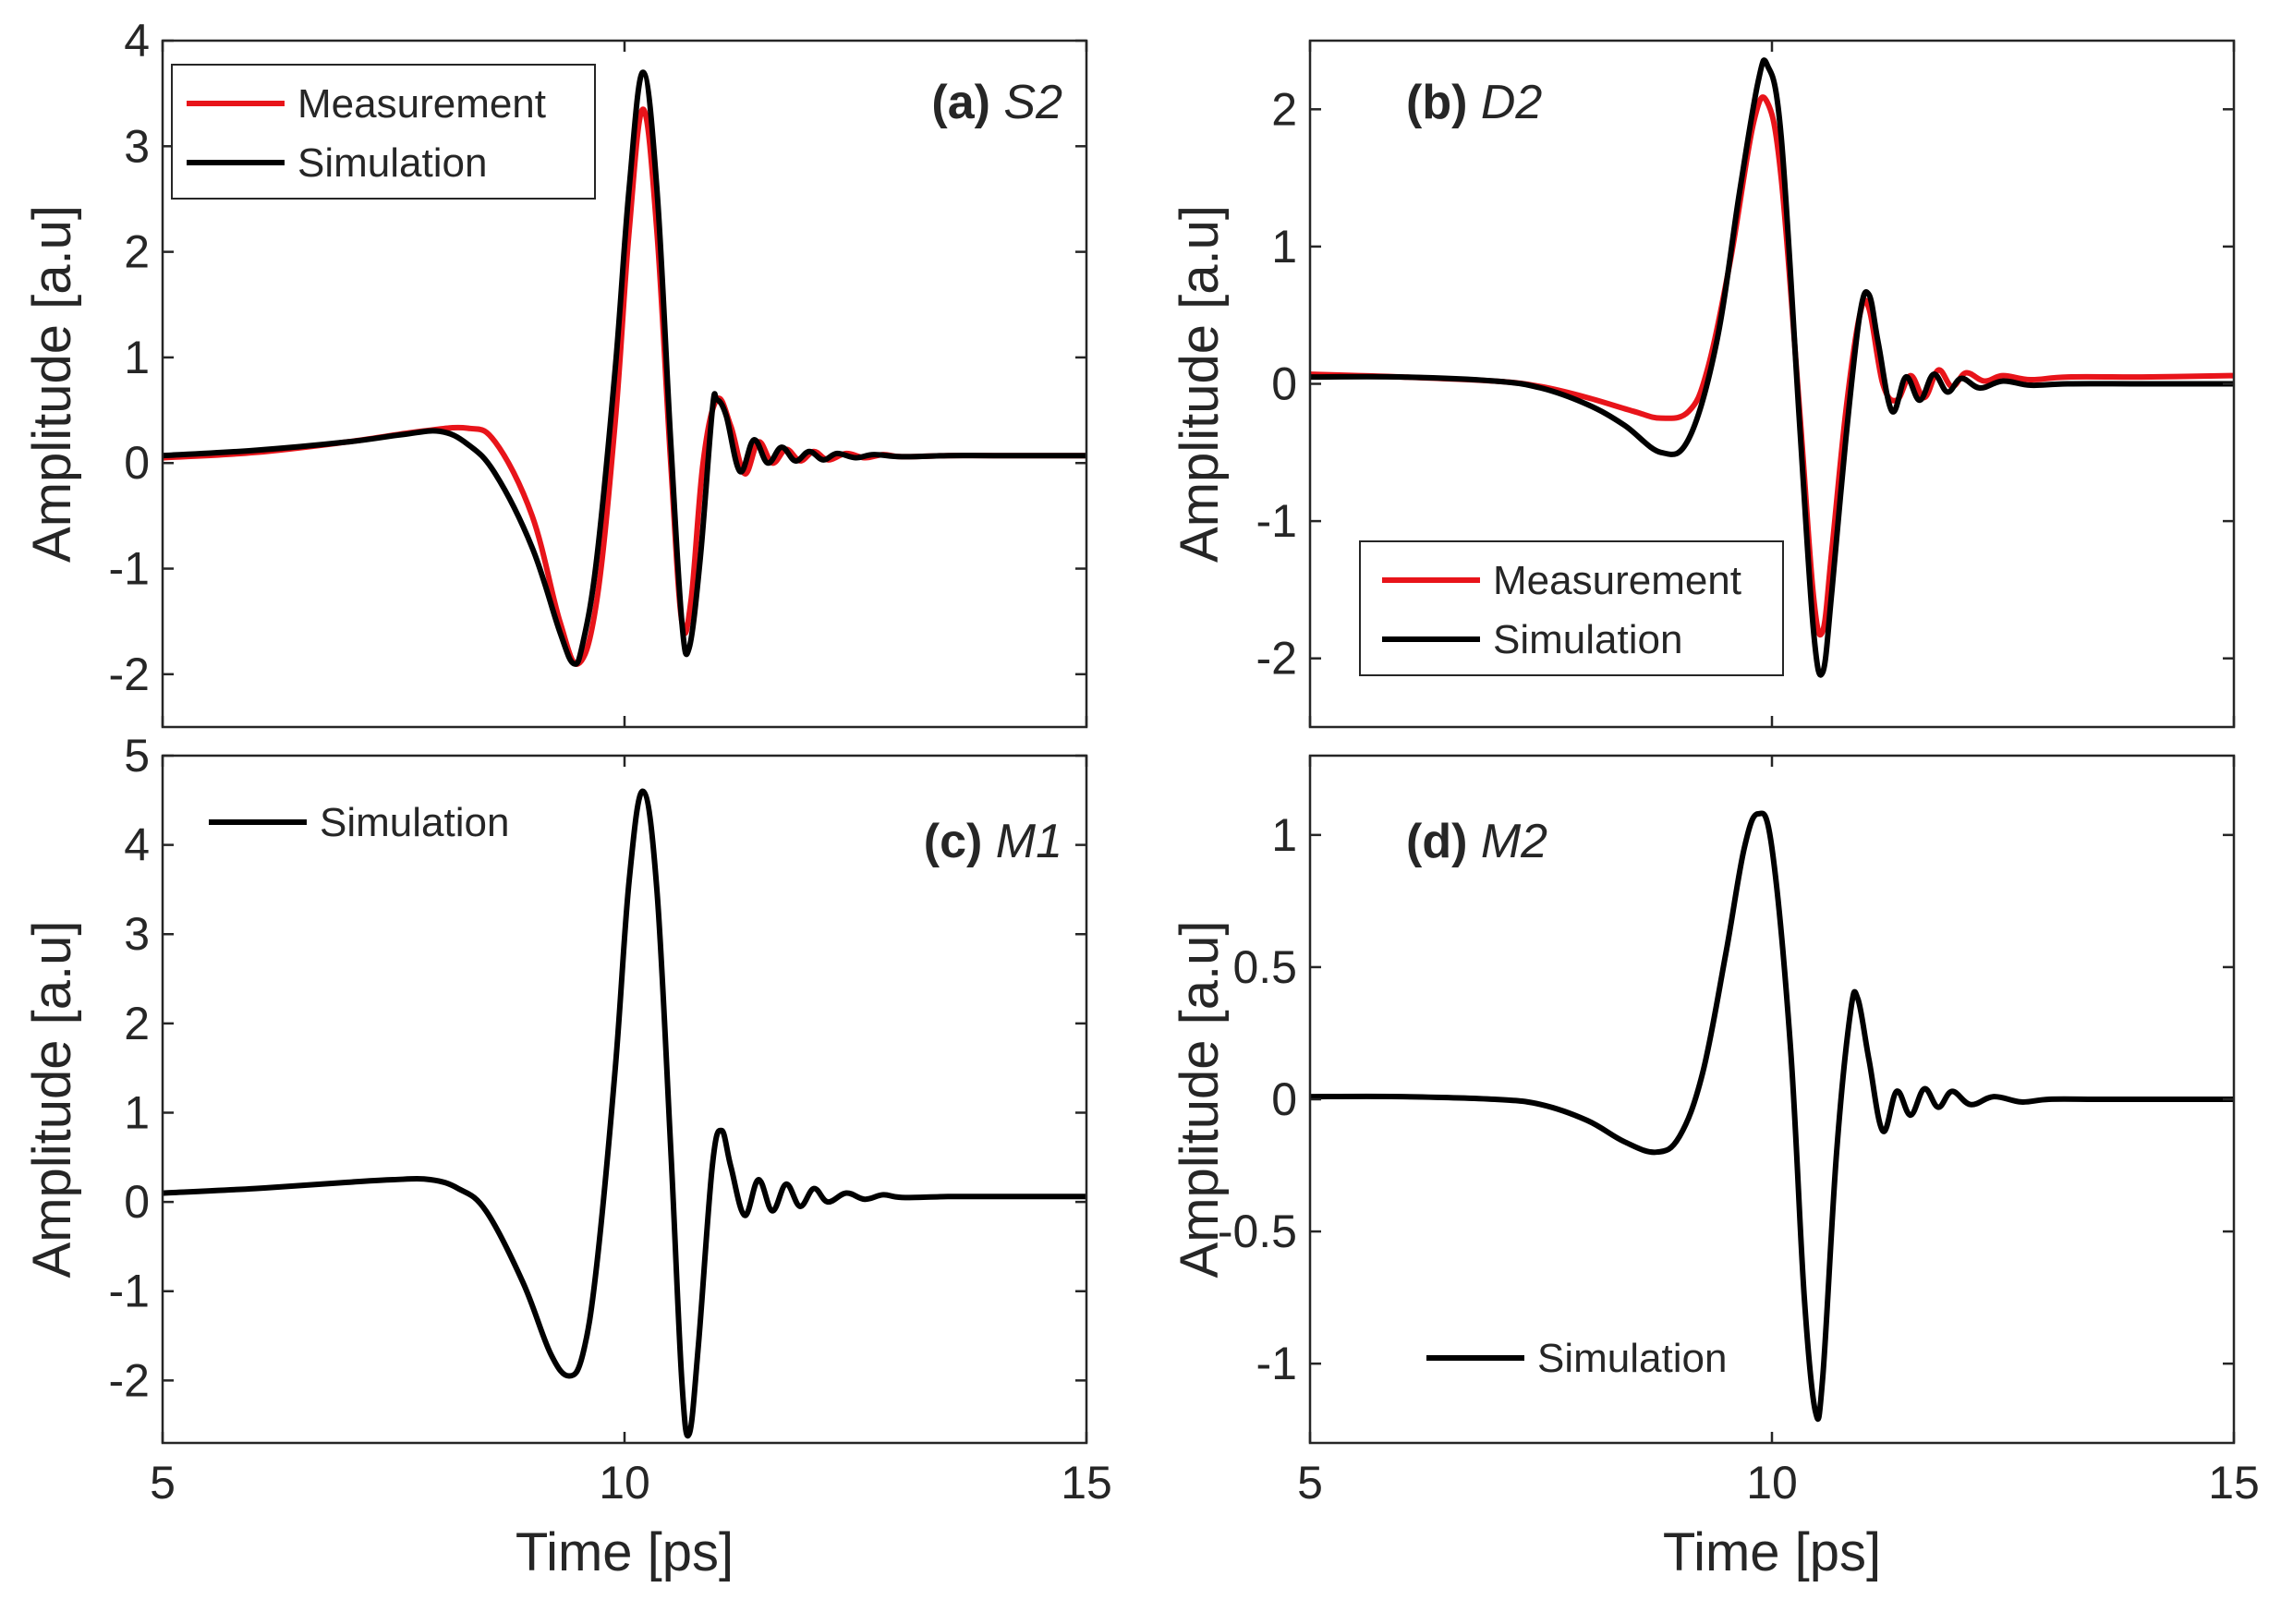 The height and width of the screenshot is (1624, 2281). I want to click on series-line-measurement, so click(1772, 366).